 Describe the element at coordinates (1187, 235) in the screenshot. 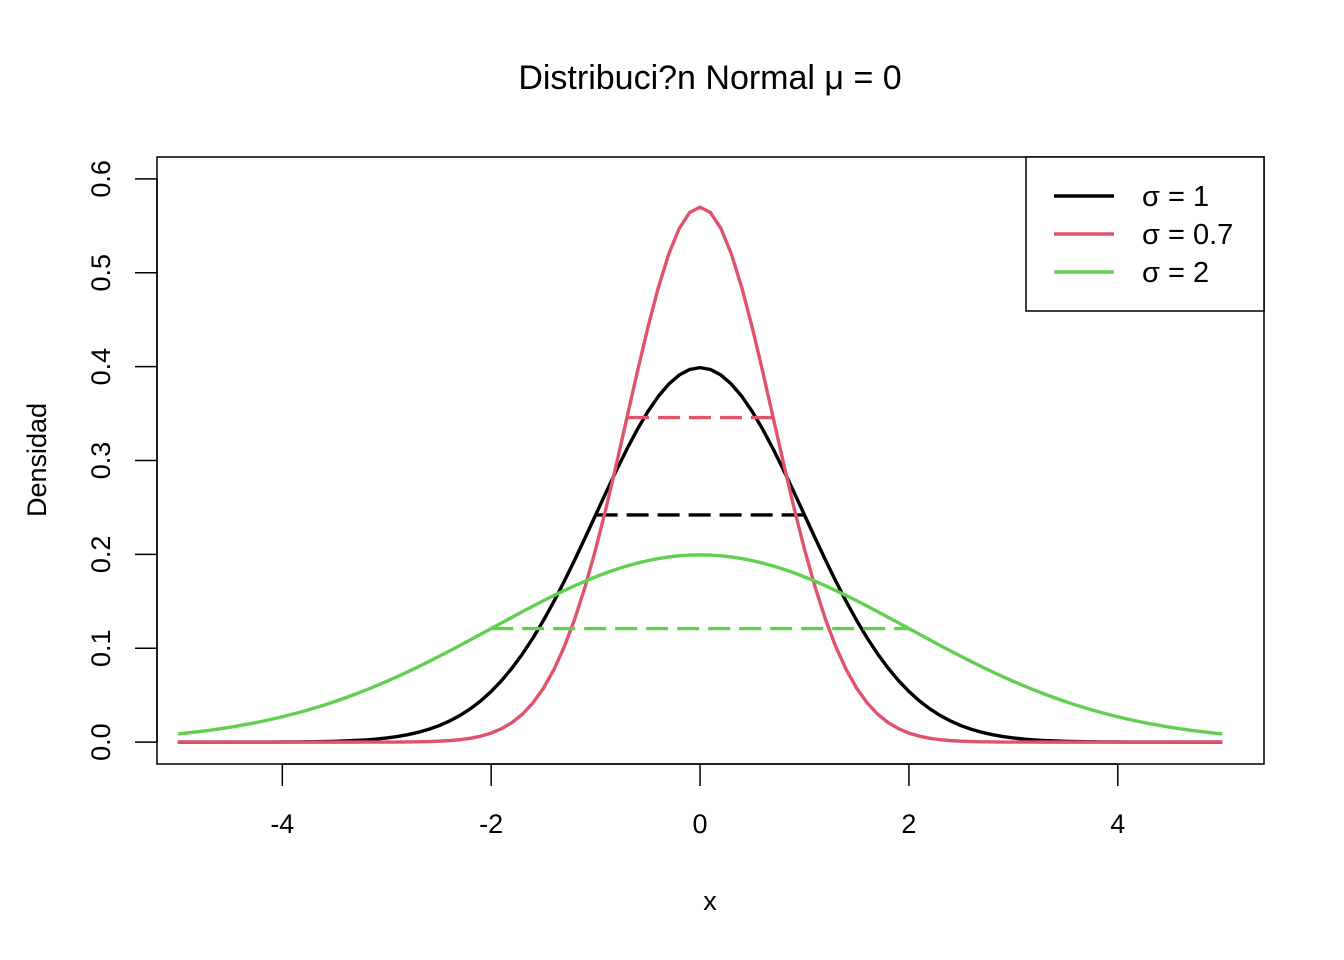

I see `legend-label-1: σ = 0.7` at that location.